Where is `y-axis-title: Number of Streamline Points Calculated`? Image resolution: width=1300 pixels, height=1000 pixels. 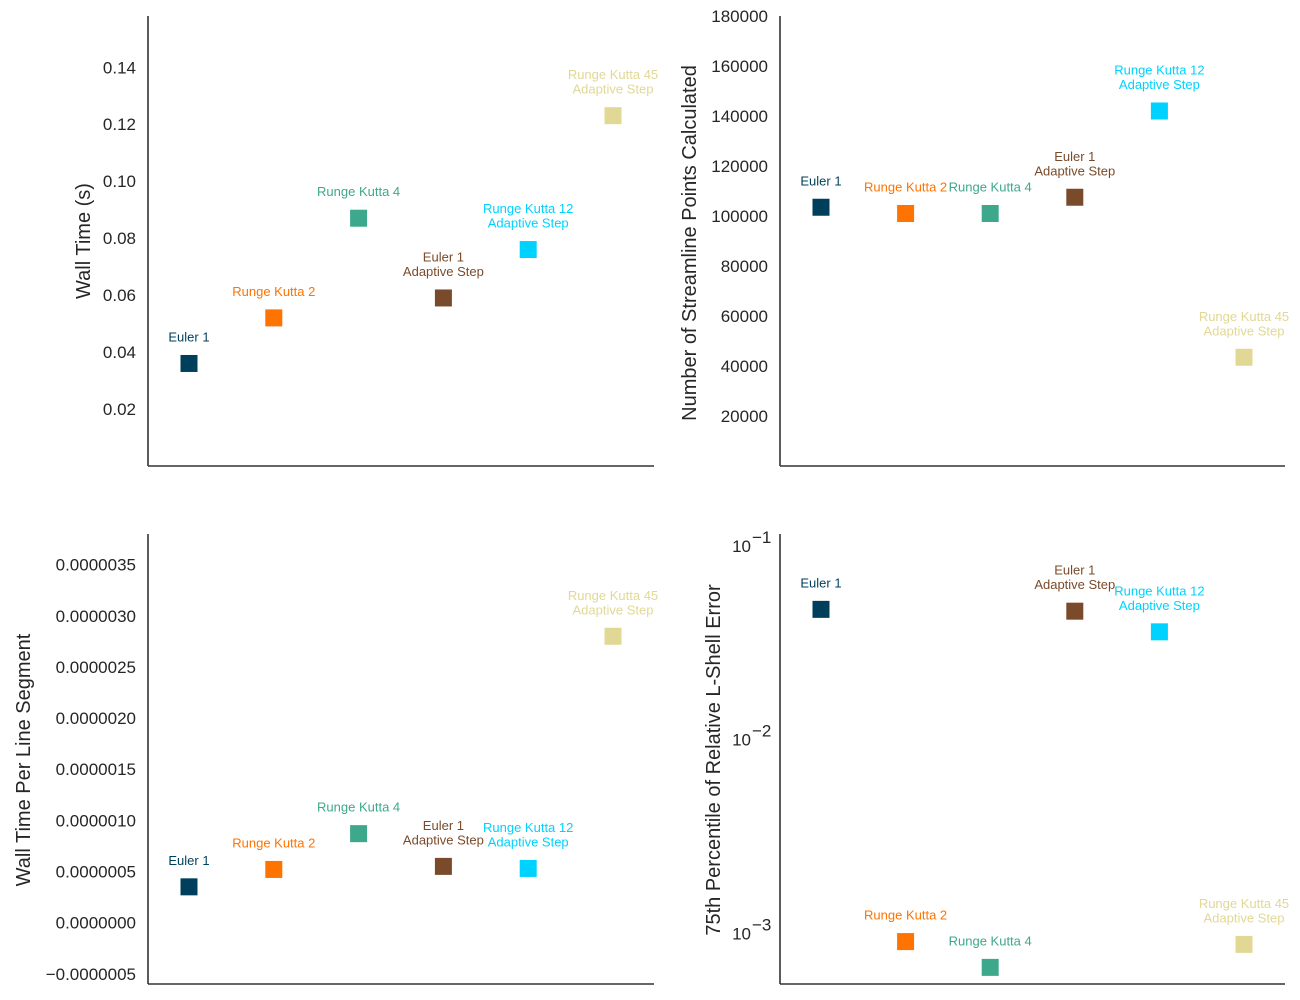 y-axis-title: Number of Streamline Points Calculated is located at coordinates (690, 243).